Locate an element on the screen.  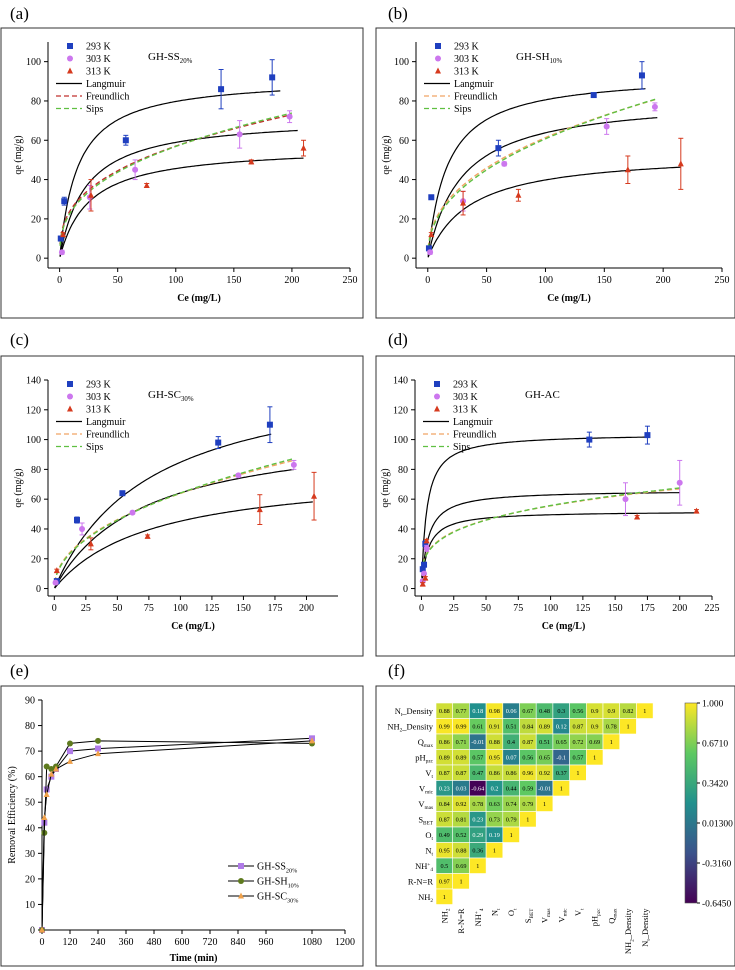
panel-frame-e is located at coordinates (182, 826).